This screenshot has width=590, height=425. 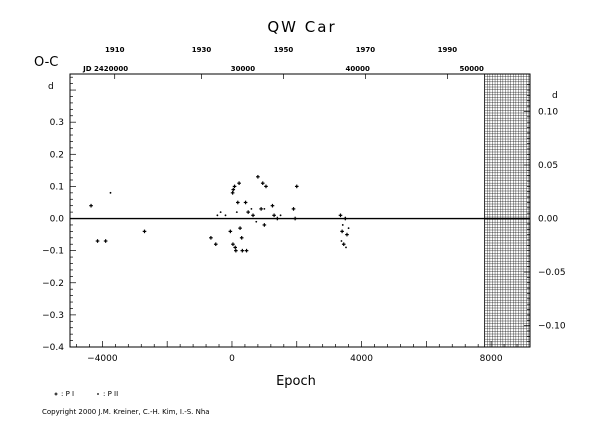 I want to click on grid-region, so click(x=507, y=210).